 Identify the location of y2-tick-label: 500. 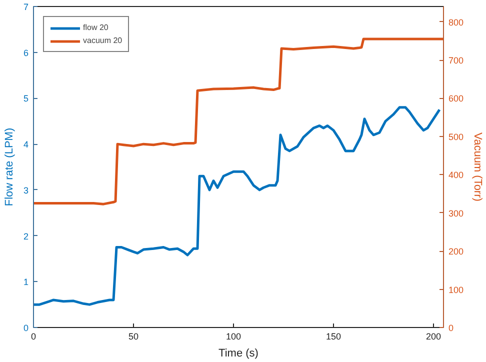
(456, 137).